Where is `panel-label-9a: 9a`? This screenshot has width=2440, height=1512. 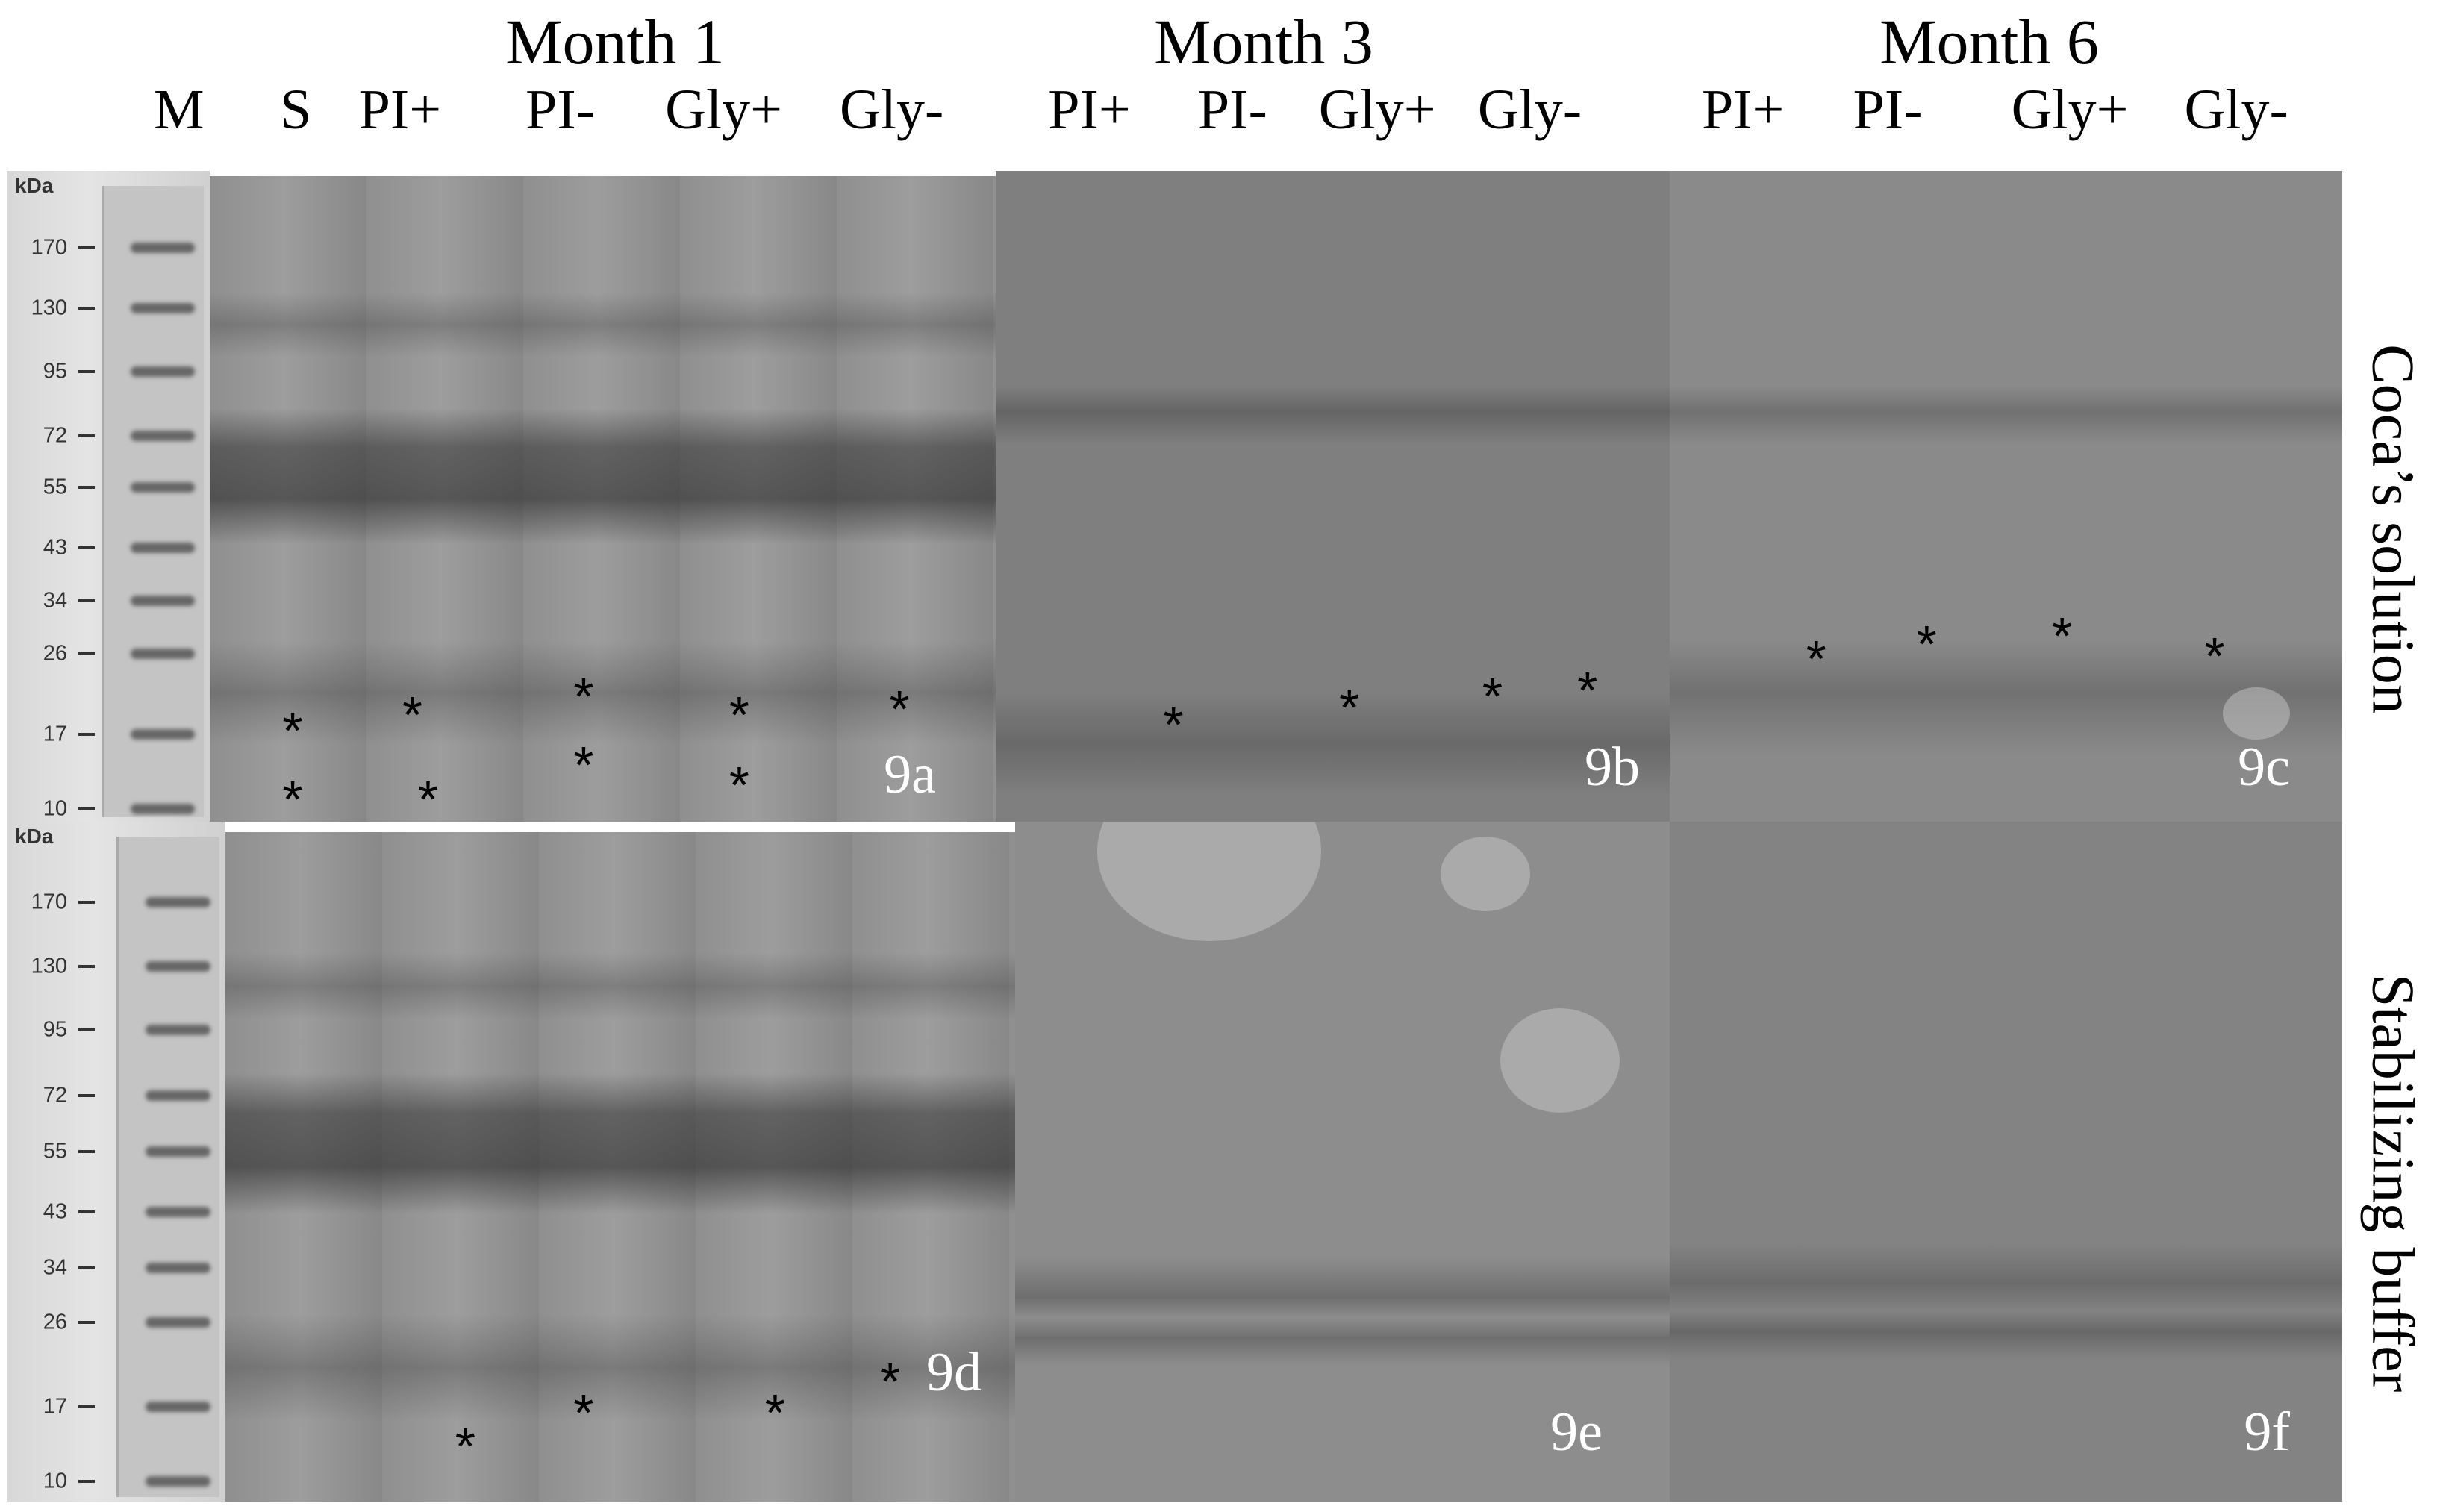
panel-label-9a: 9a is located at coordinates (910, 774).